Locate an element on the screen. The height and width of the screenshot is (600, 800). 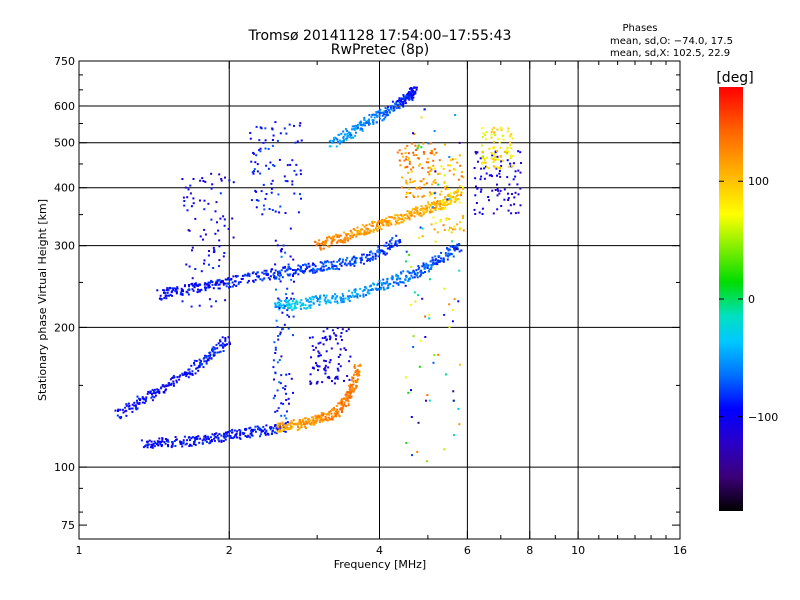
x-tick-label: 2 is located at coordinates (229, 550).